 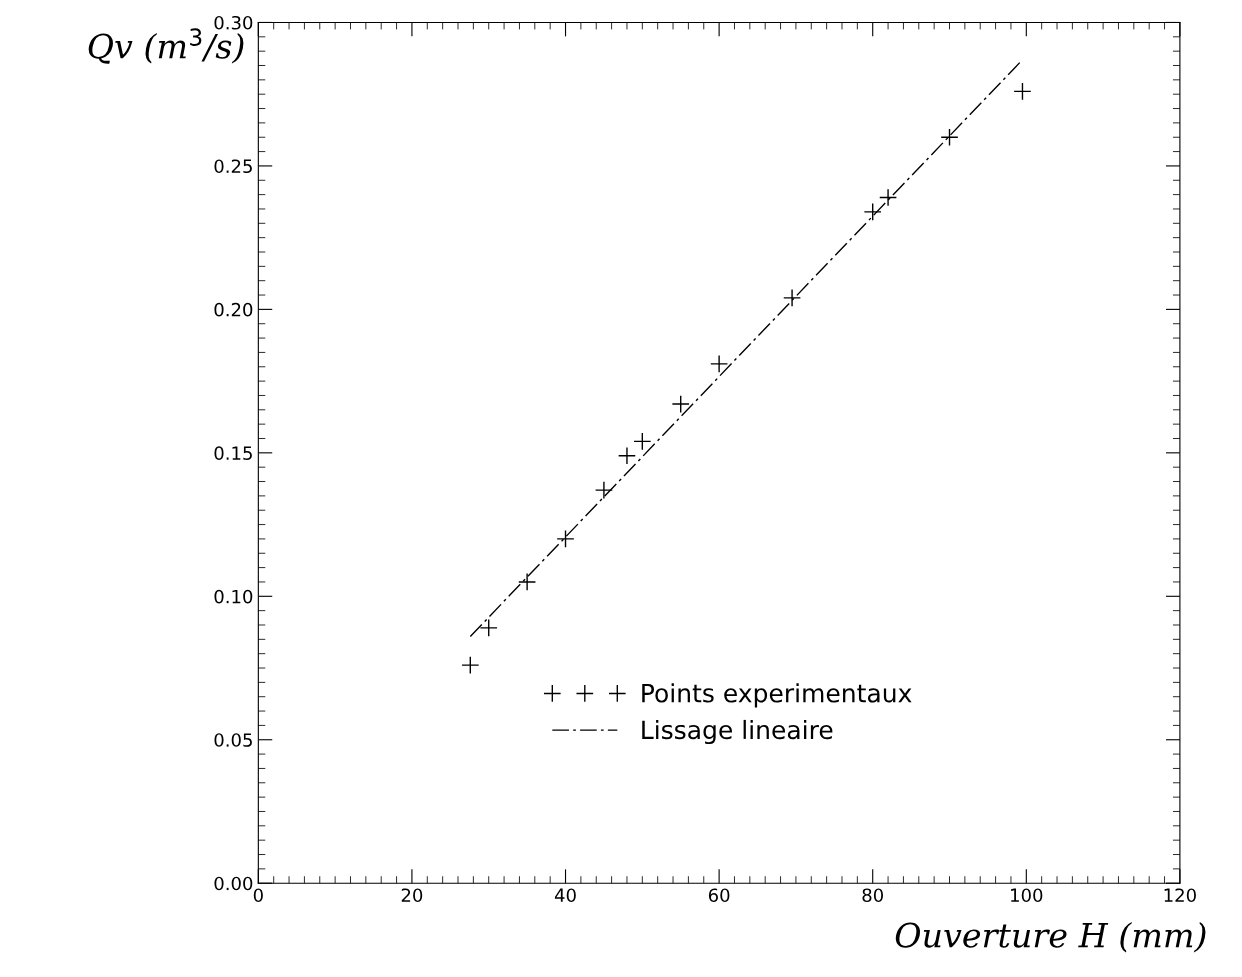 I want to click on y-tick-label: 0.25, so click(x=233, y=166).